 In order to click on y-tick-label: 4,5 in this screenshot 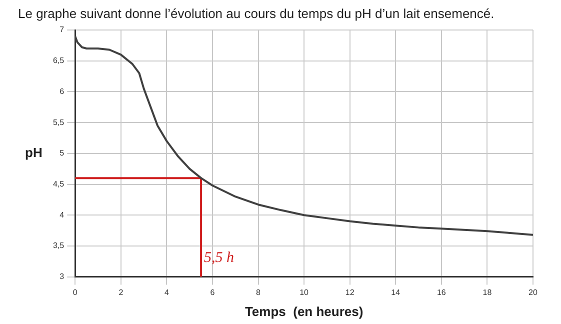, I will do `click(58, 183)`.